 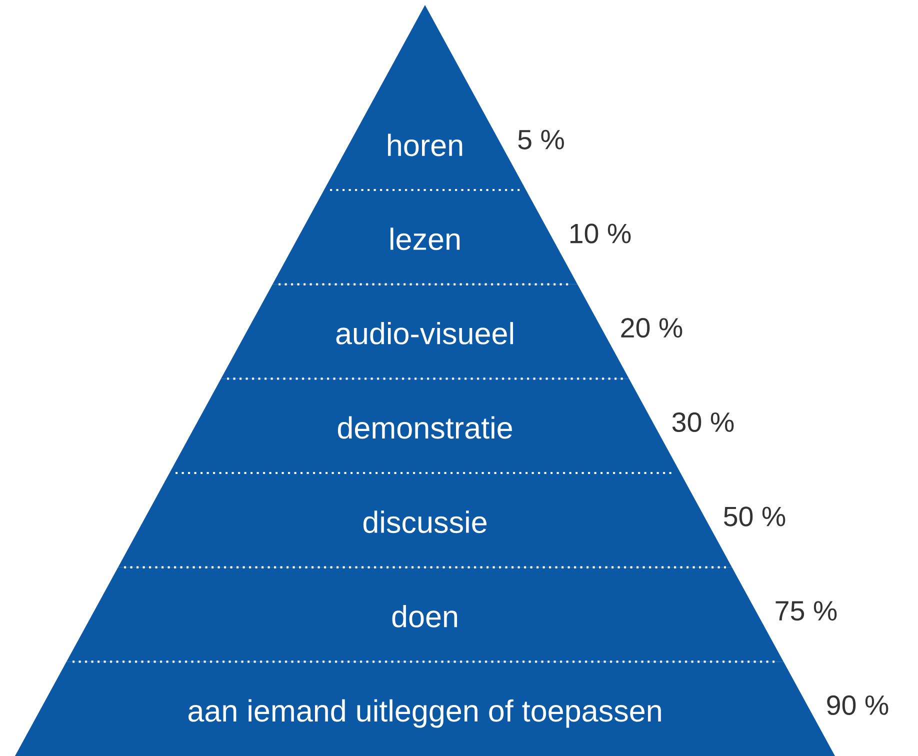 What do you see at coordinates (424, 713) in the screenshot?
I see `category-label: aan iemand uitleggen of toepassen` at bounding box center [424, 713].